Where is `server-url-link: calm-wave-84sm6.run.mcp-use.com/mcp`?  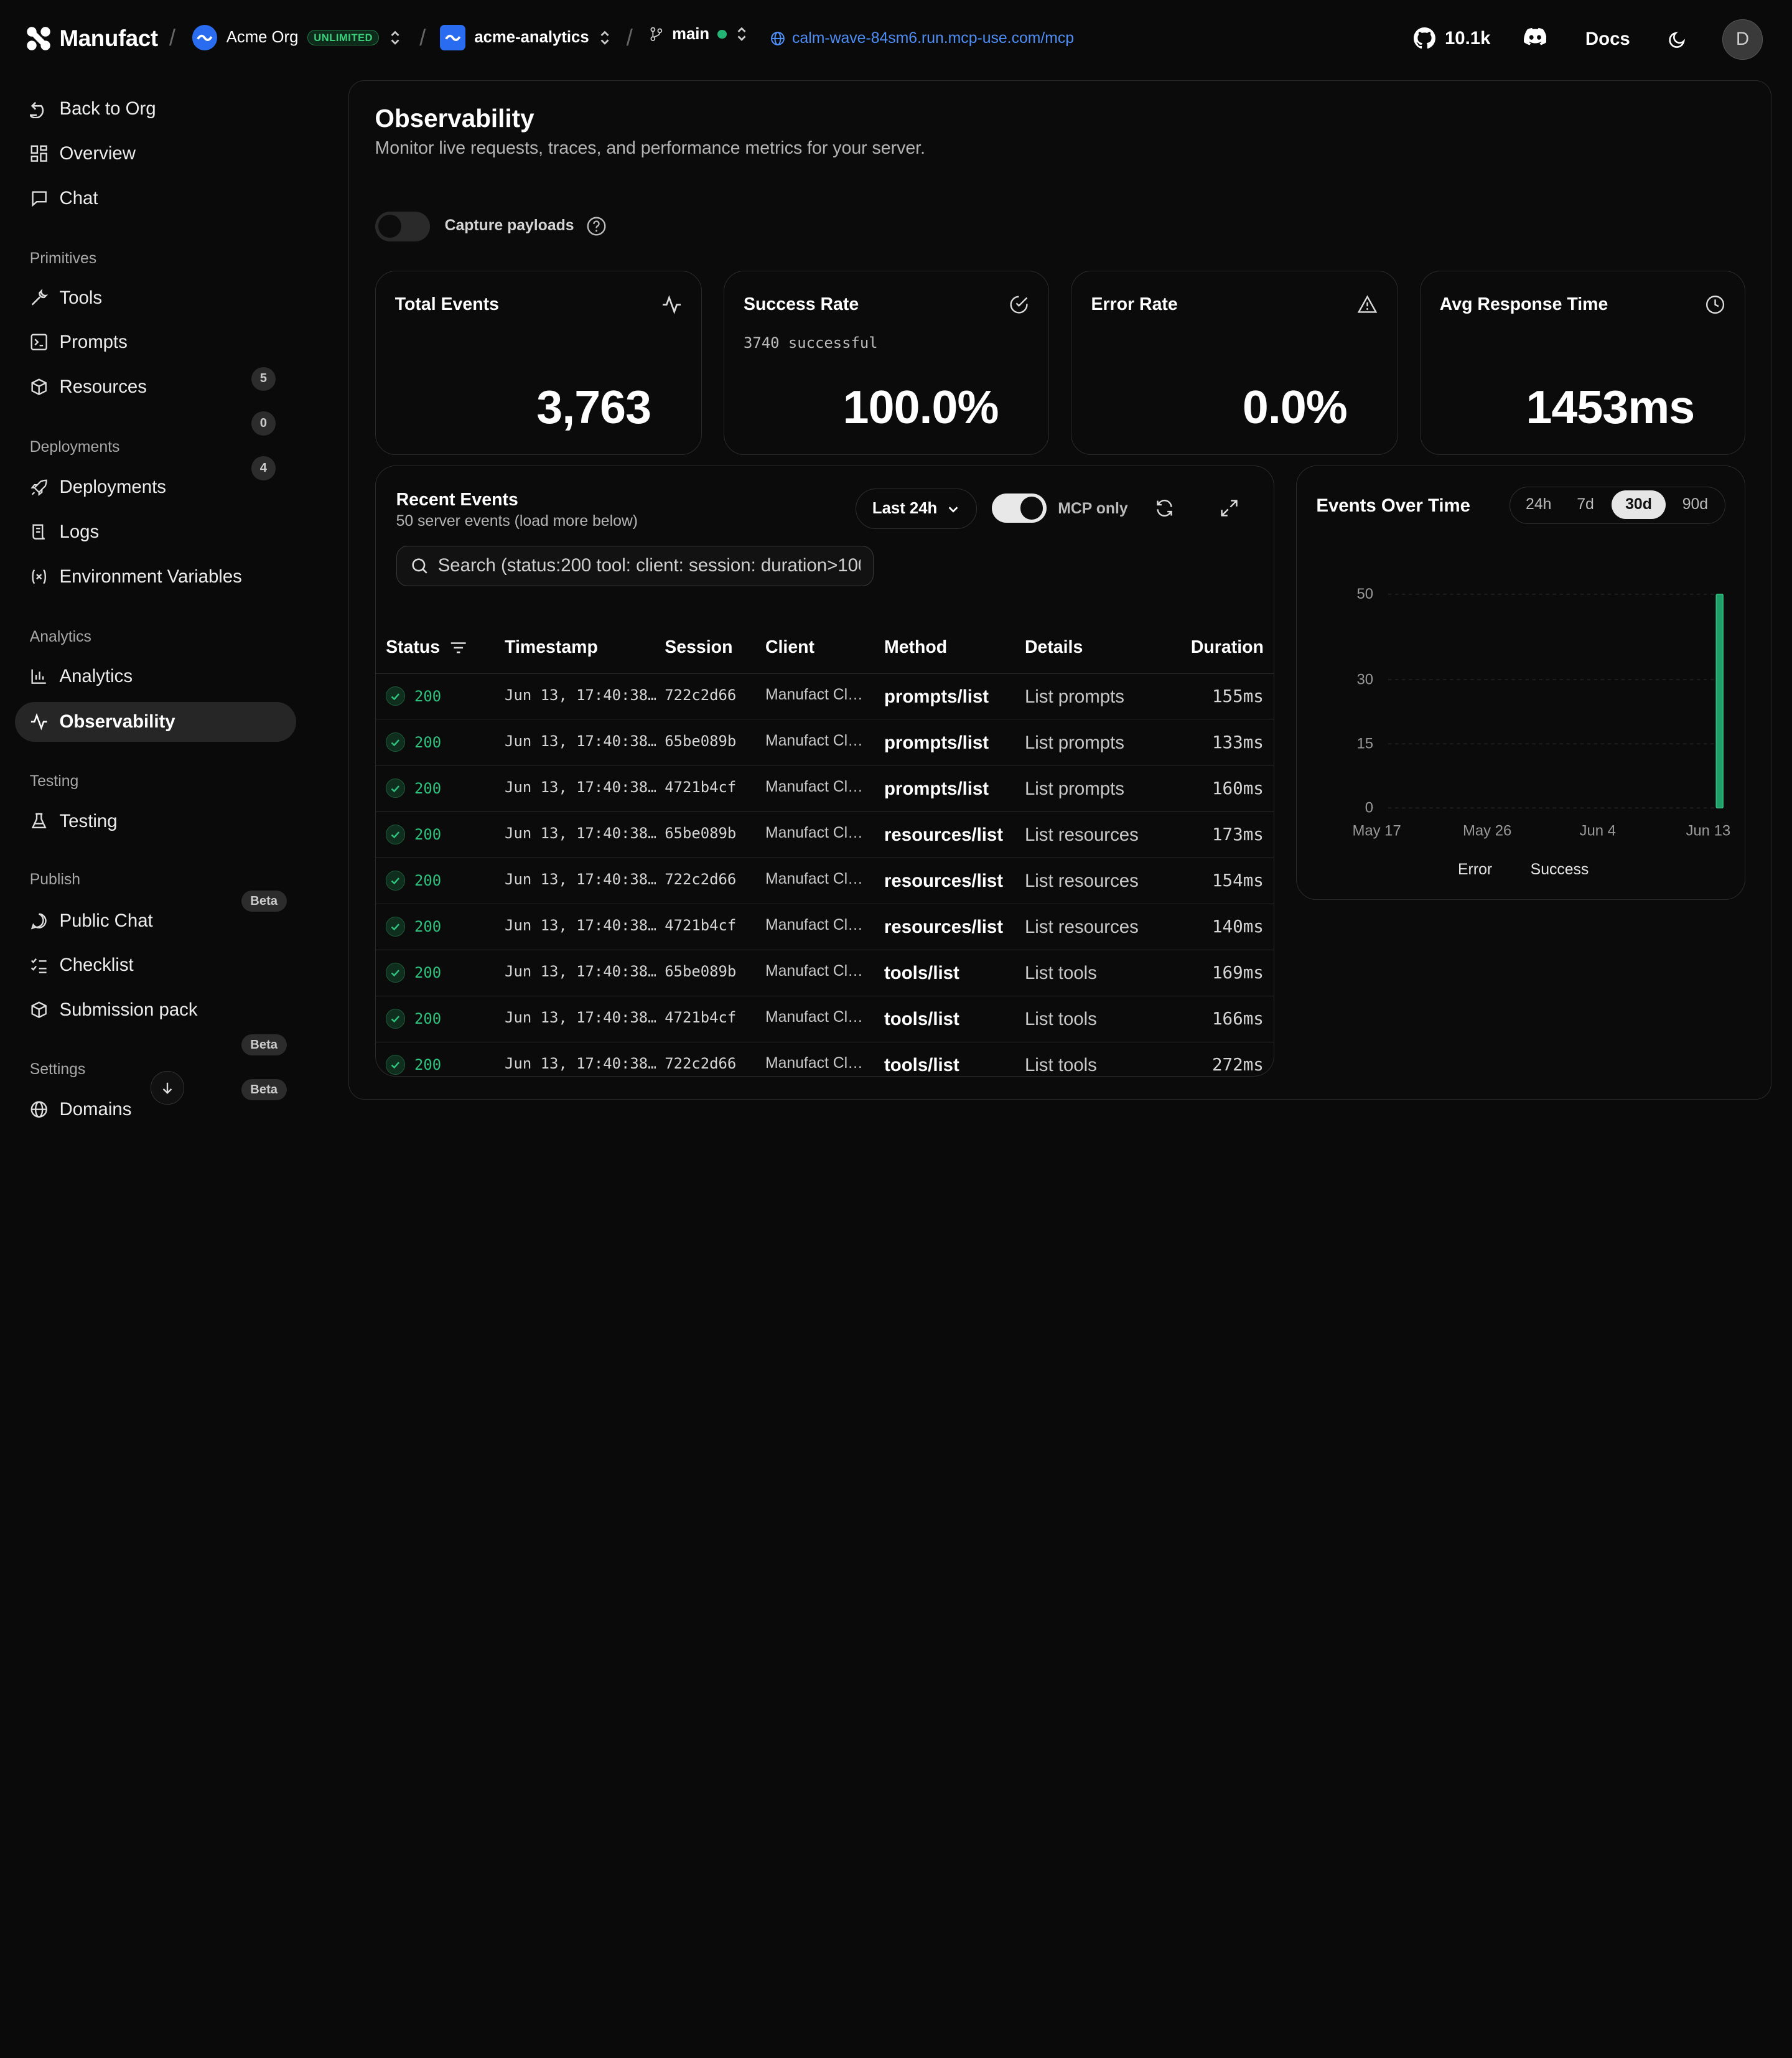
server-url-link: calm-wave-84sm6.run.mcp-use.com/mcp is located at coordinates (922, 39).